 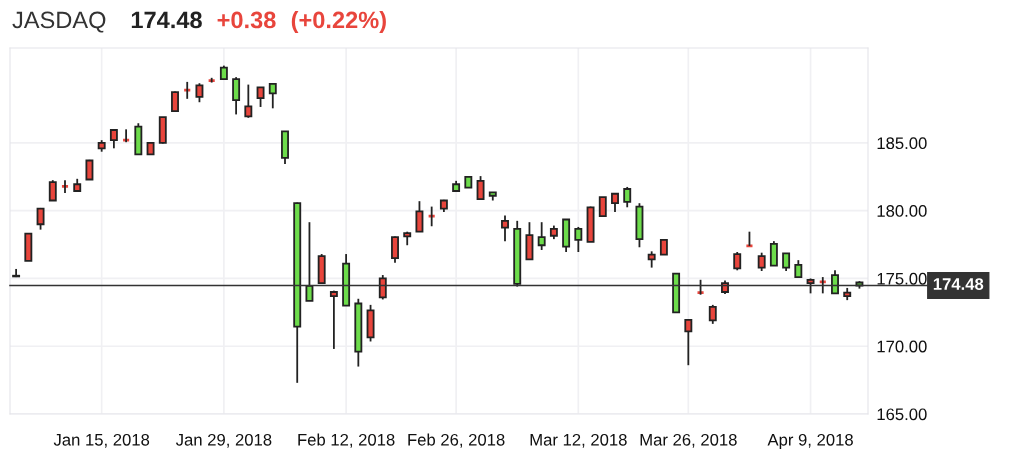 I want to click on chart-title: JASDAQ, so click(x=59, y=22).